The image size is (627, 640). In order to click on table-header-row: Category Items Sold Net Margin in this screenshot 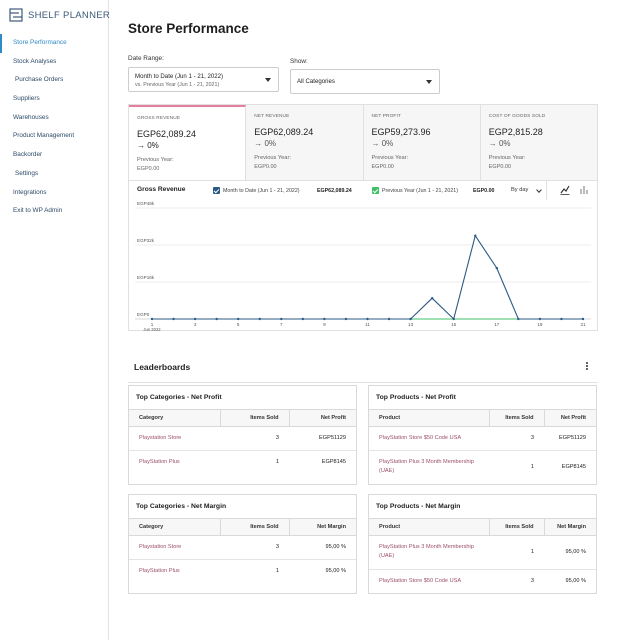, I will do `click(242, 527)`.